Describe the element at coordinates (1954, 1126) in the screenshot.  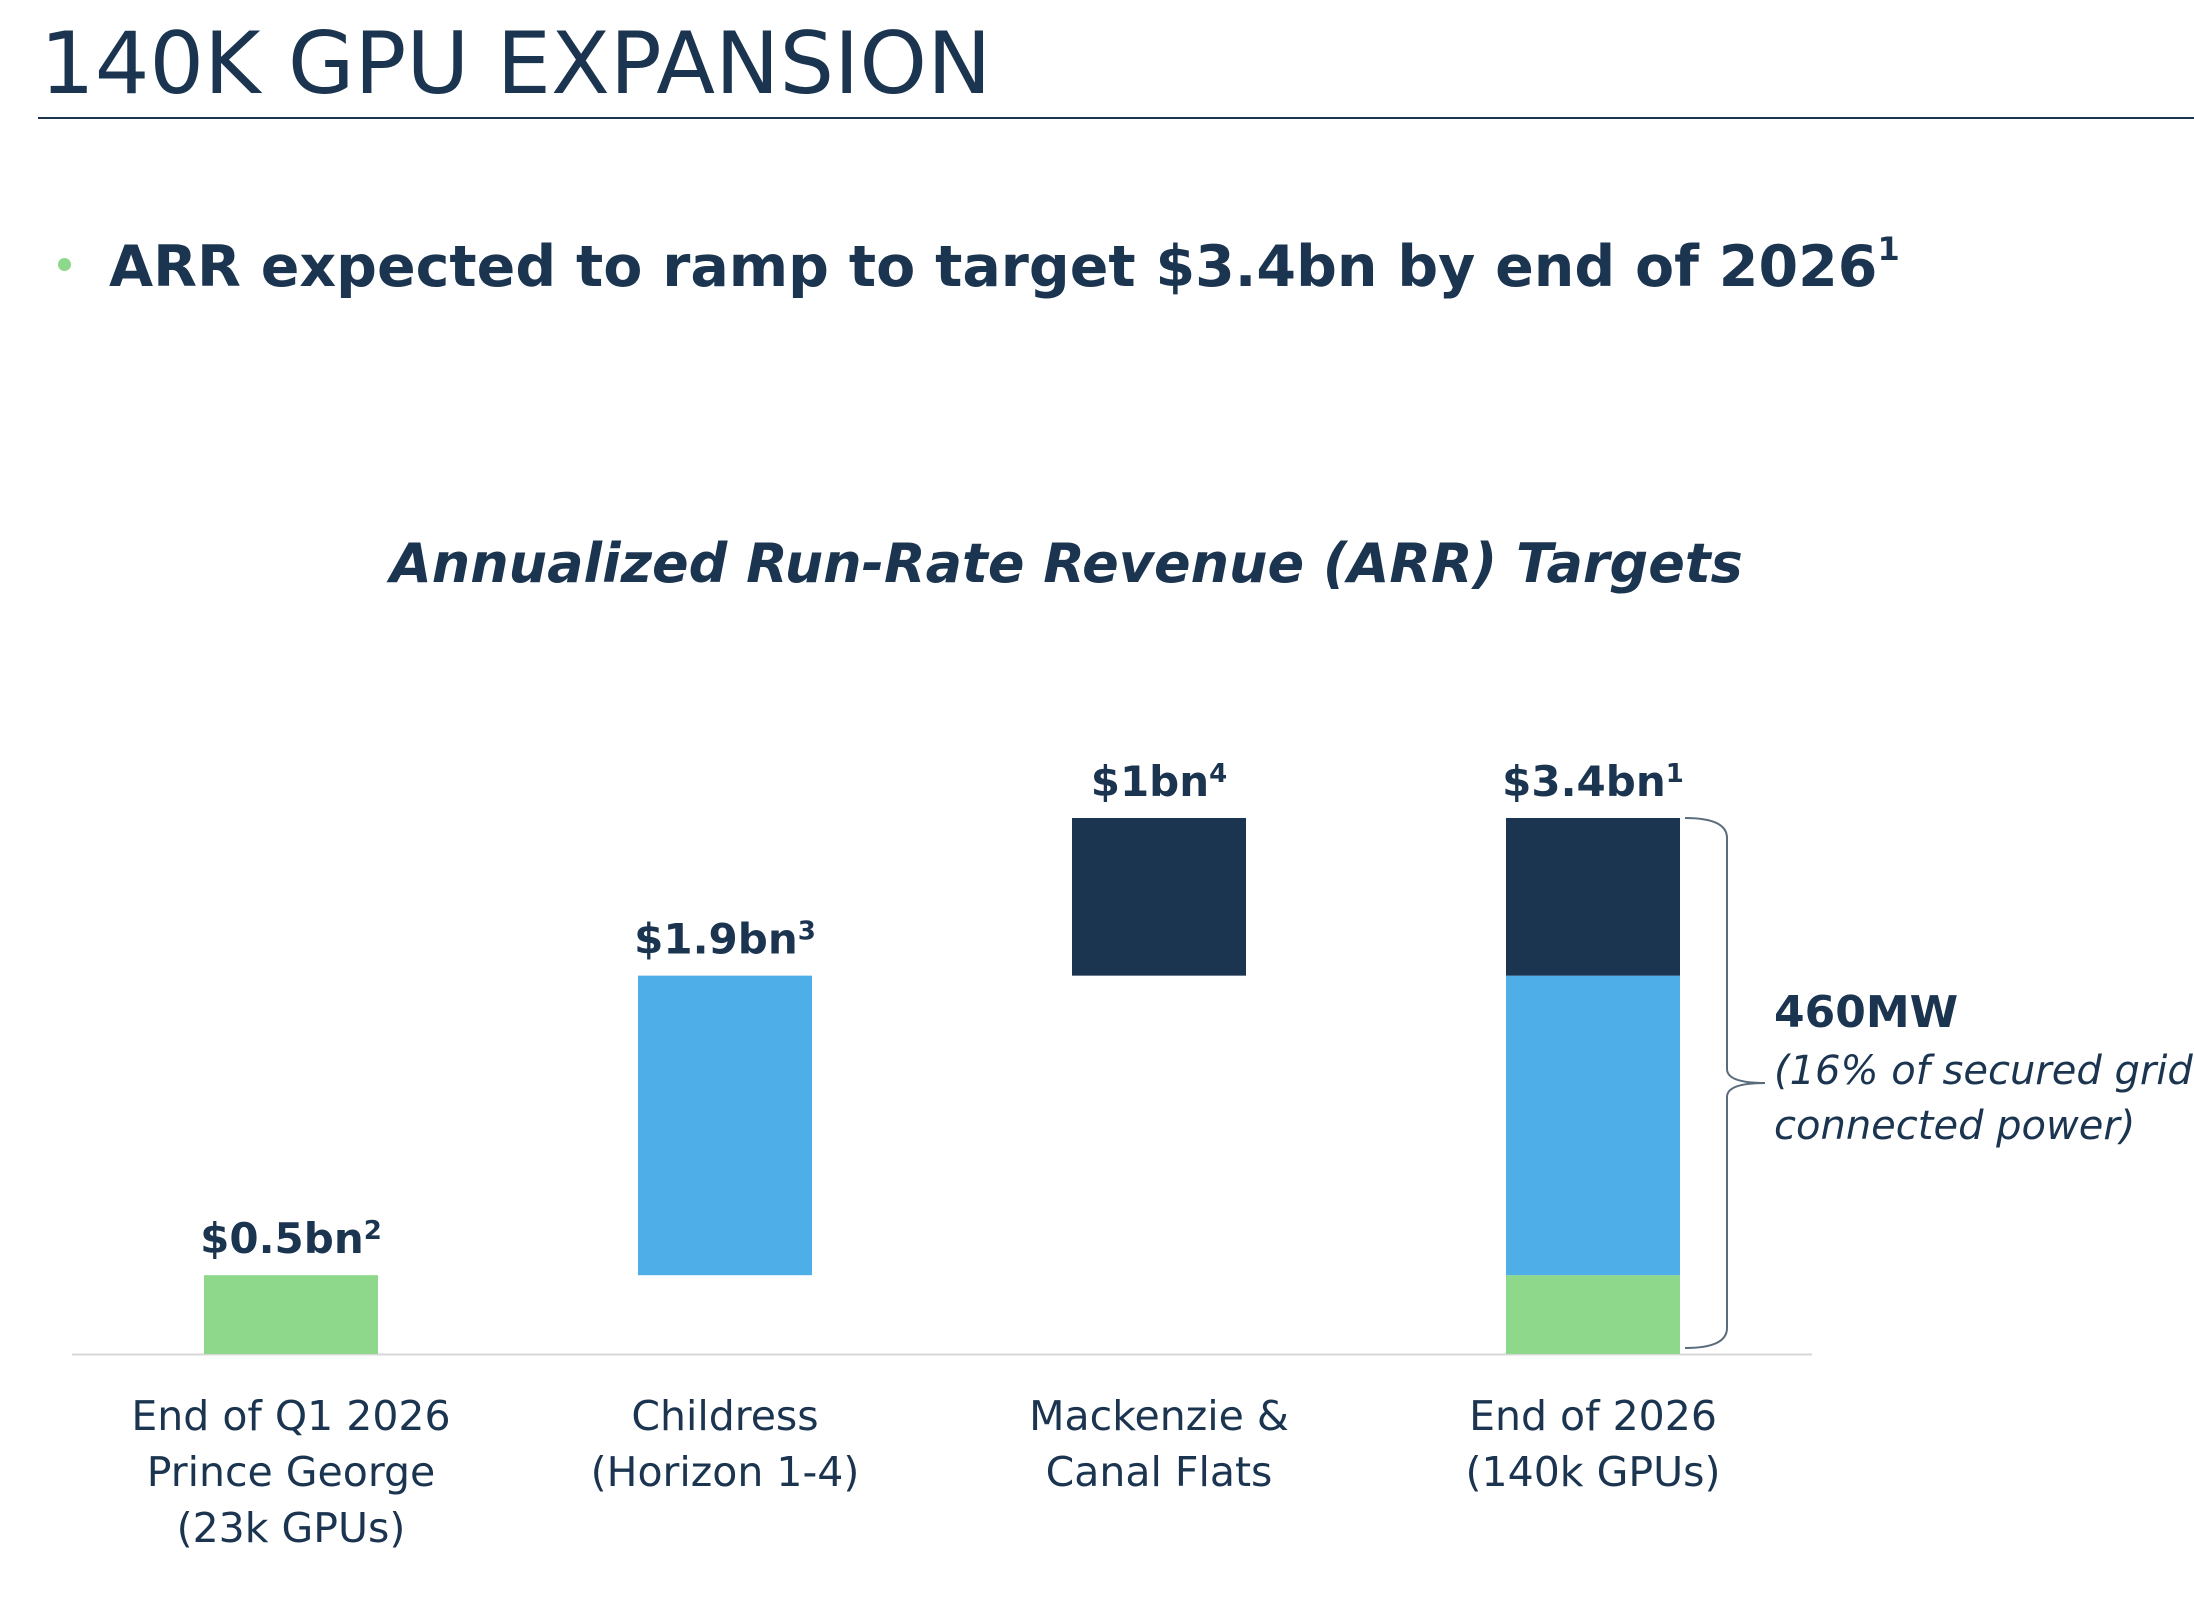
I see `annotation-line-2: connected power)` at that location.